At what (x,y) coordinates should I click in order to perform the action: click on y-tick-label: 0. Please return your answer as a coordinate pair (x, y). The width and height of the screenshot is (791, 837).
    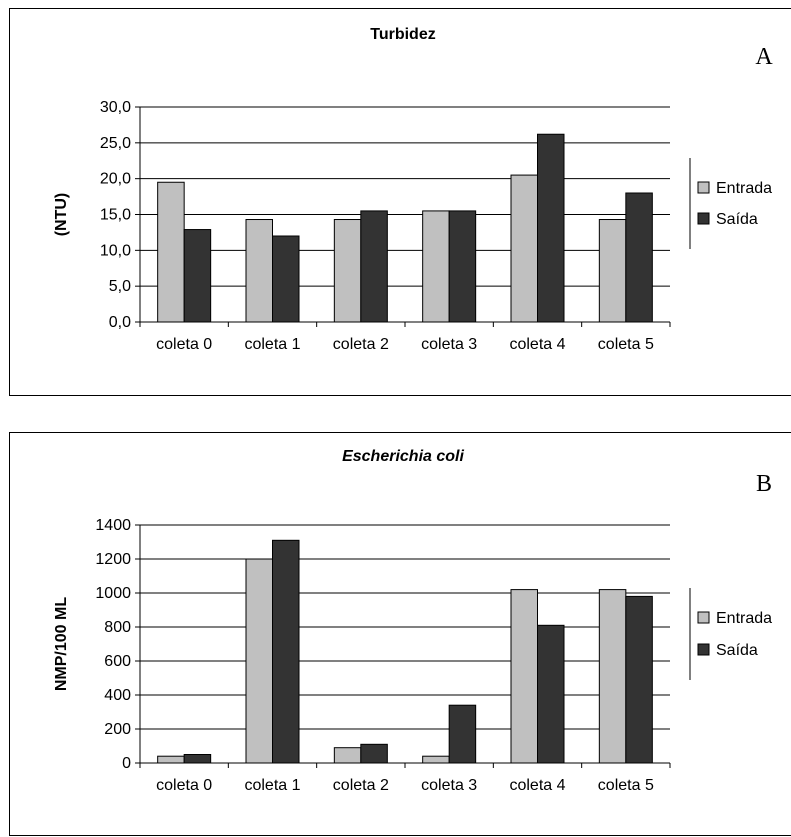
    Looking at the image, I should click on (126, 763).